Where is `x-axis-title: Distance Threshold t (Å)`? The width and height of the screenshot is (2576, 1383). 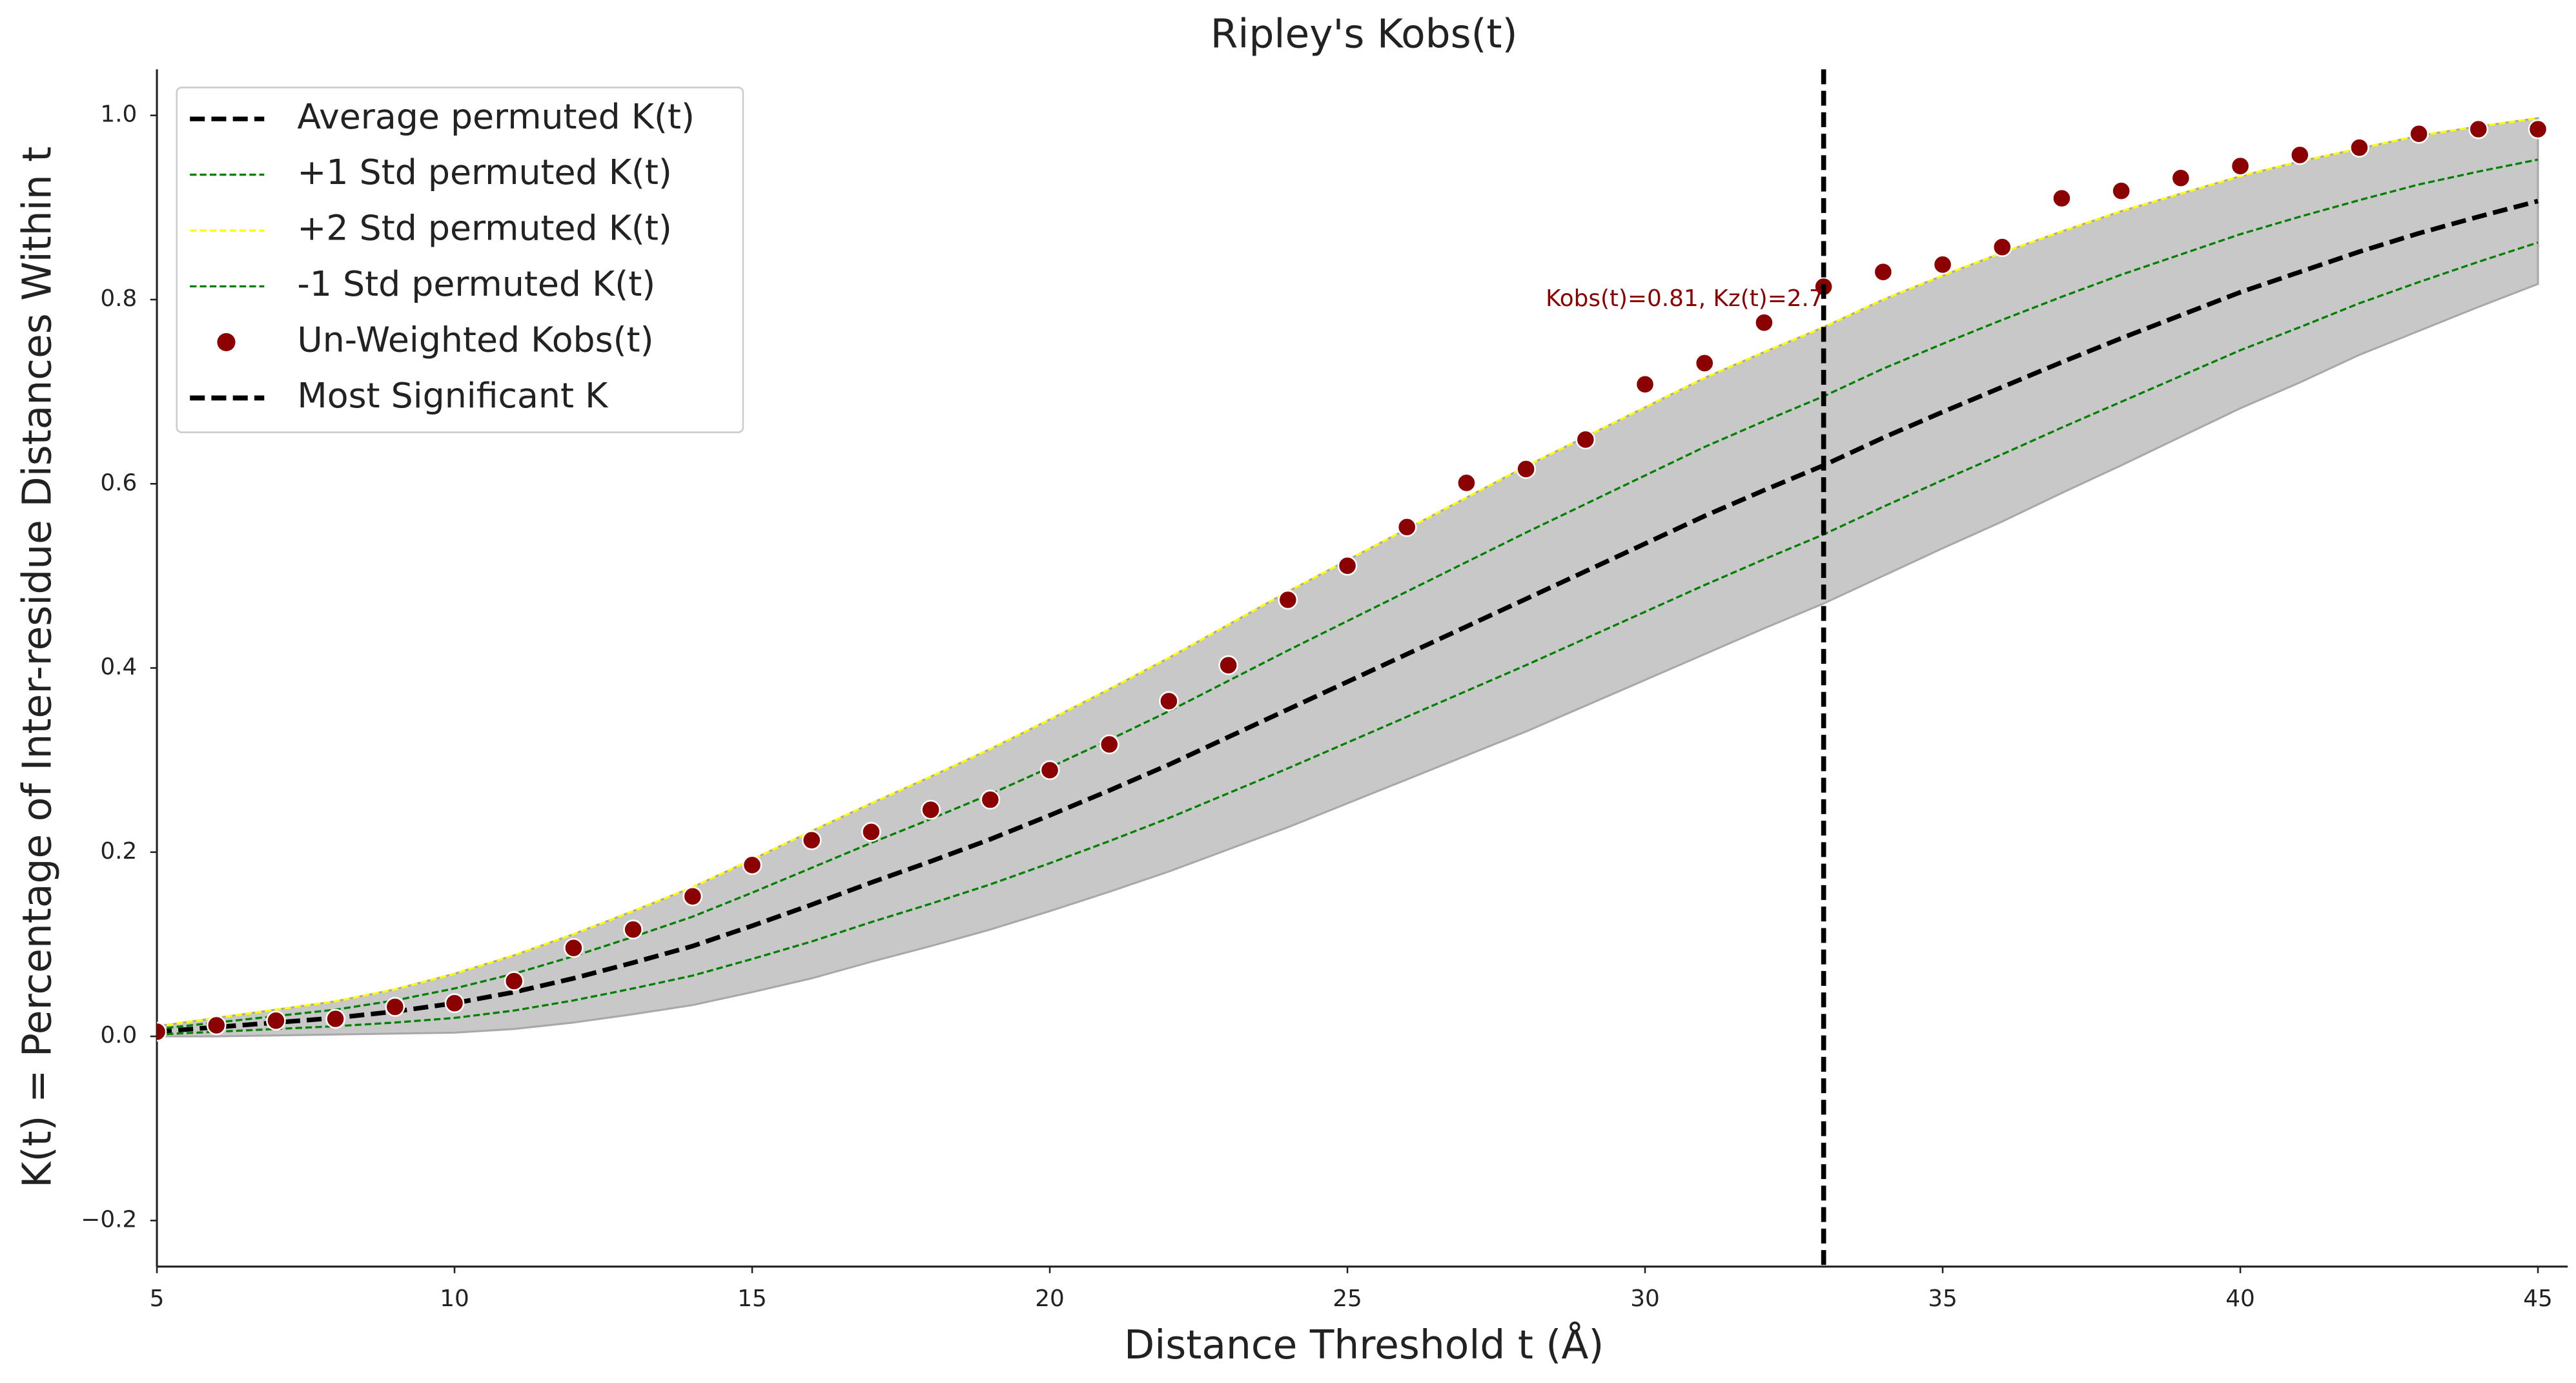 x-axis-title: Distance Threshold t (Å) is located at coordinates (1364, 1345).